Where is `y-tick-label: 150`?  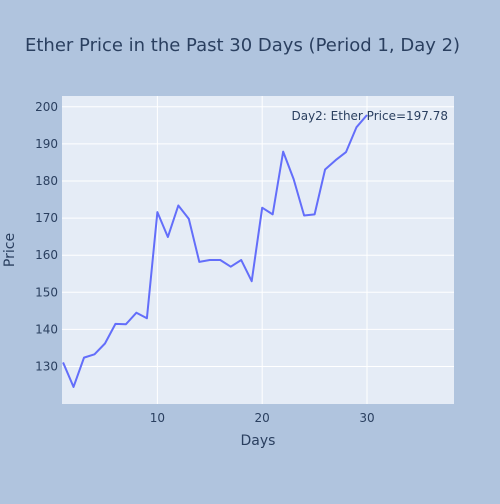 y-tick-label: 150 is located at coordinates (46, 292).